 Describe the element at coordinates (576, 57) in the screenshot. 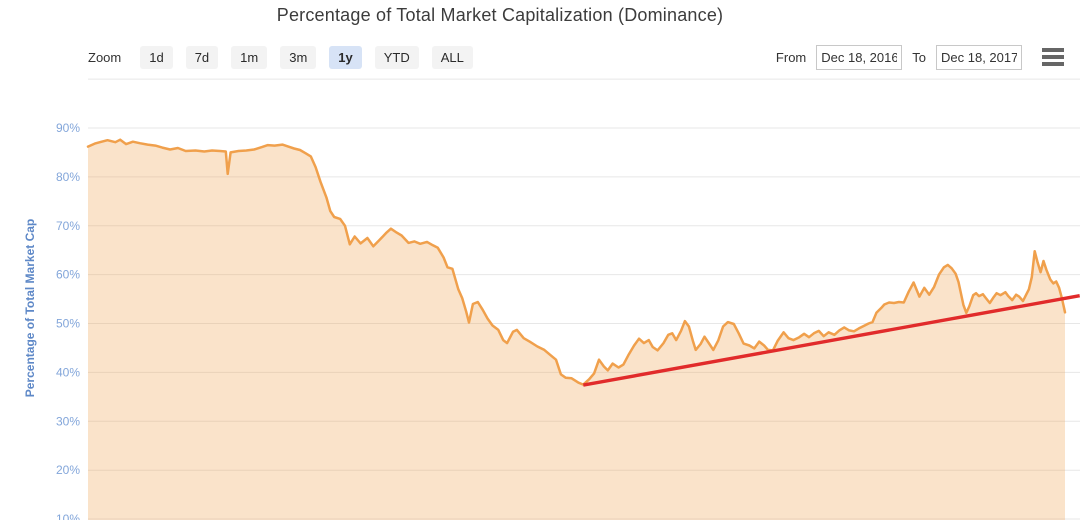

I see `chart-toolbar: Zoom 1d 7d 1m 3m 1y YTD ALL From To` at that location.